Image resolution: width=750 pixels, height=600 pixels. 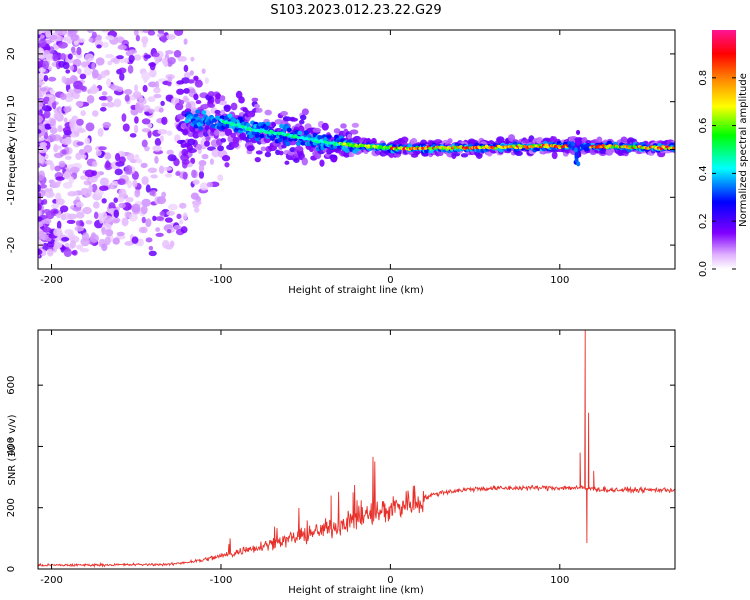 I want to click on colorbar-tick-label: 0.6, so click(x=703, y=126).